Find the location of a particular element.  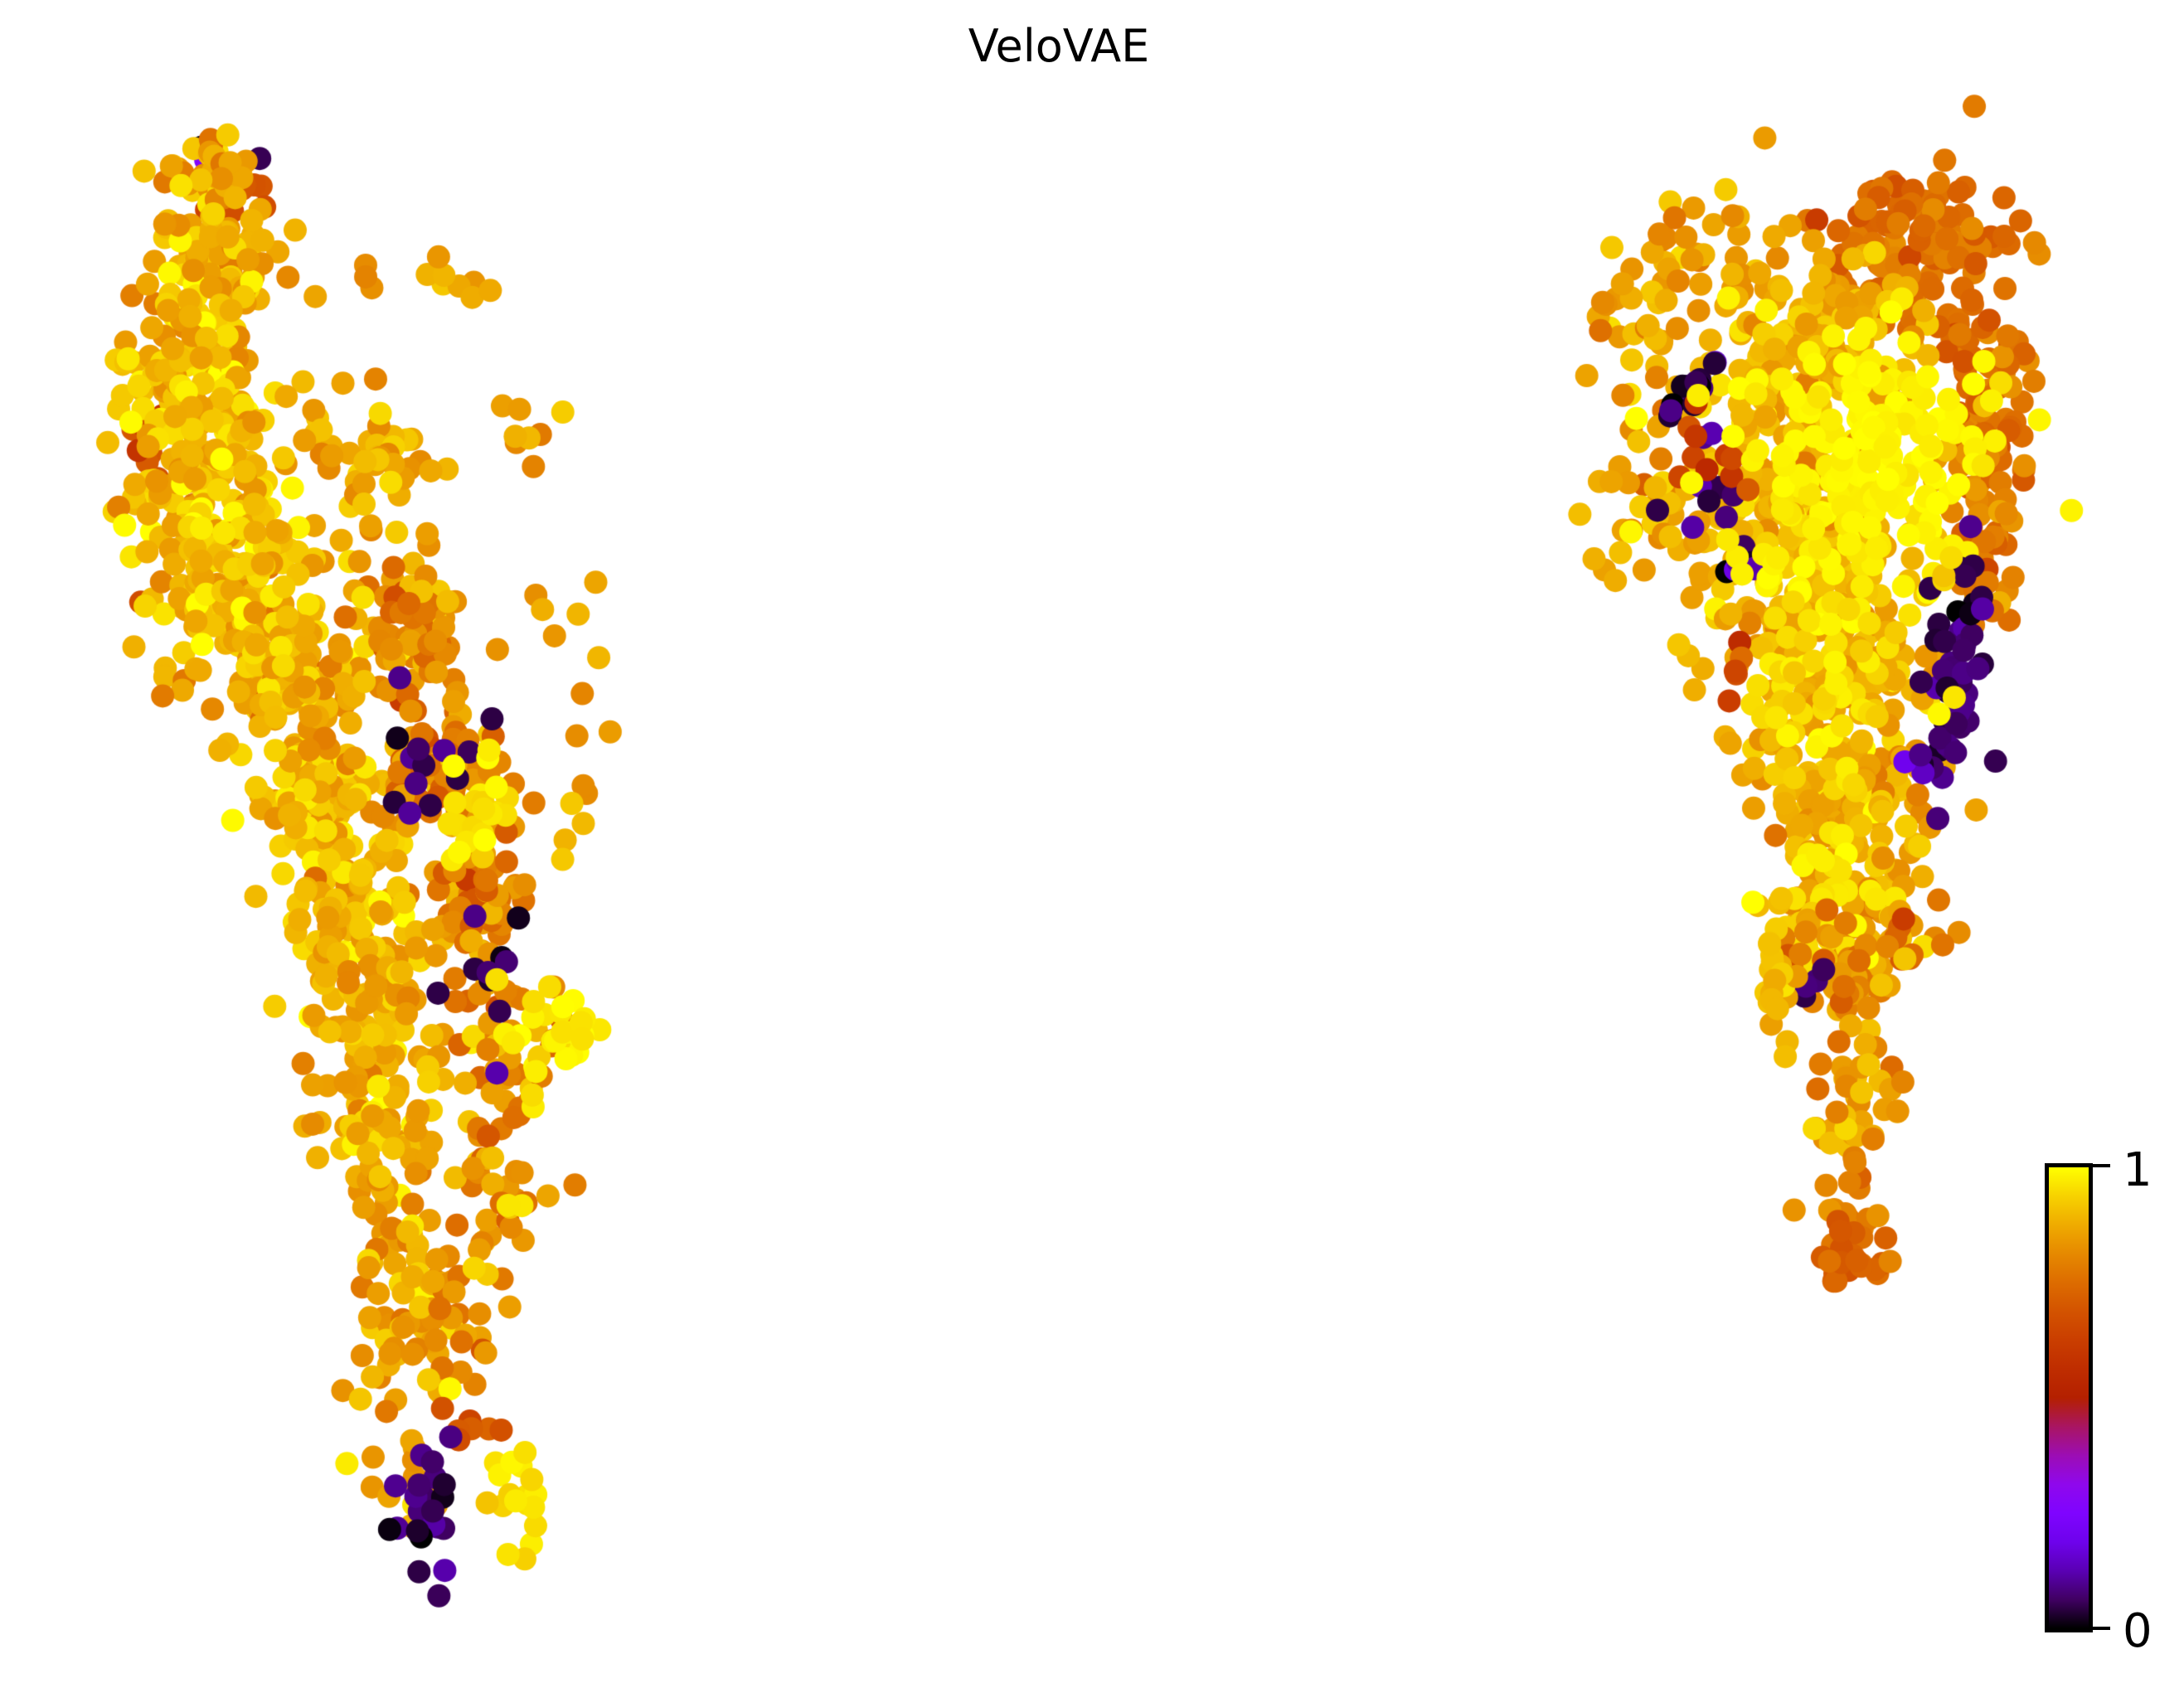

colorbar is located at coordinates (2069, 1397).